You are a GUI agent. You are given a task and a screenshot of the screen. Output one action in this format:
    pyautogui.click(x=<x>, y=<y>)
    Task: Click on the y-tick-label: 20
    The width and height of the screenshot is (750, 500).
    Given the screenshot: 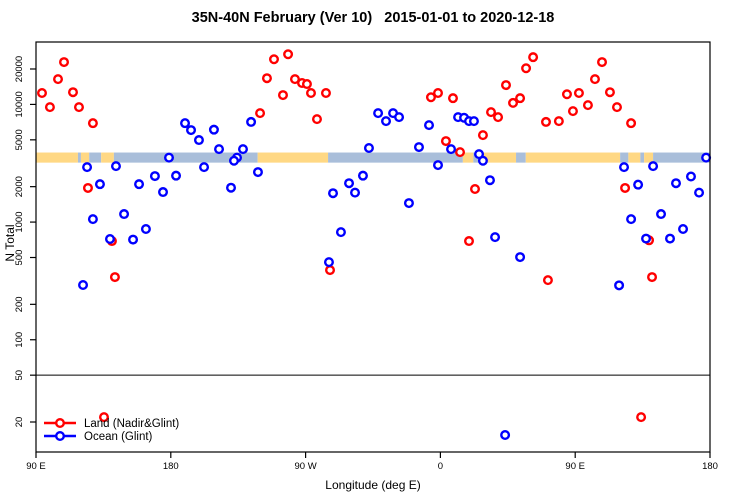 What is the action you would take?
    pyautogui.click(x=19, y=422)
    